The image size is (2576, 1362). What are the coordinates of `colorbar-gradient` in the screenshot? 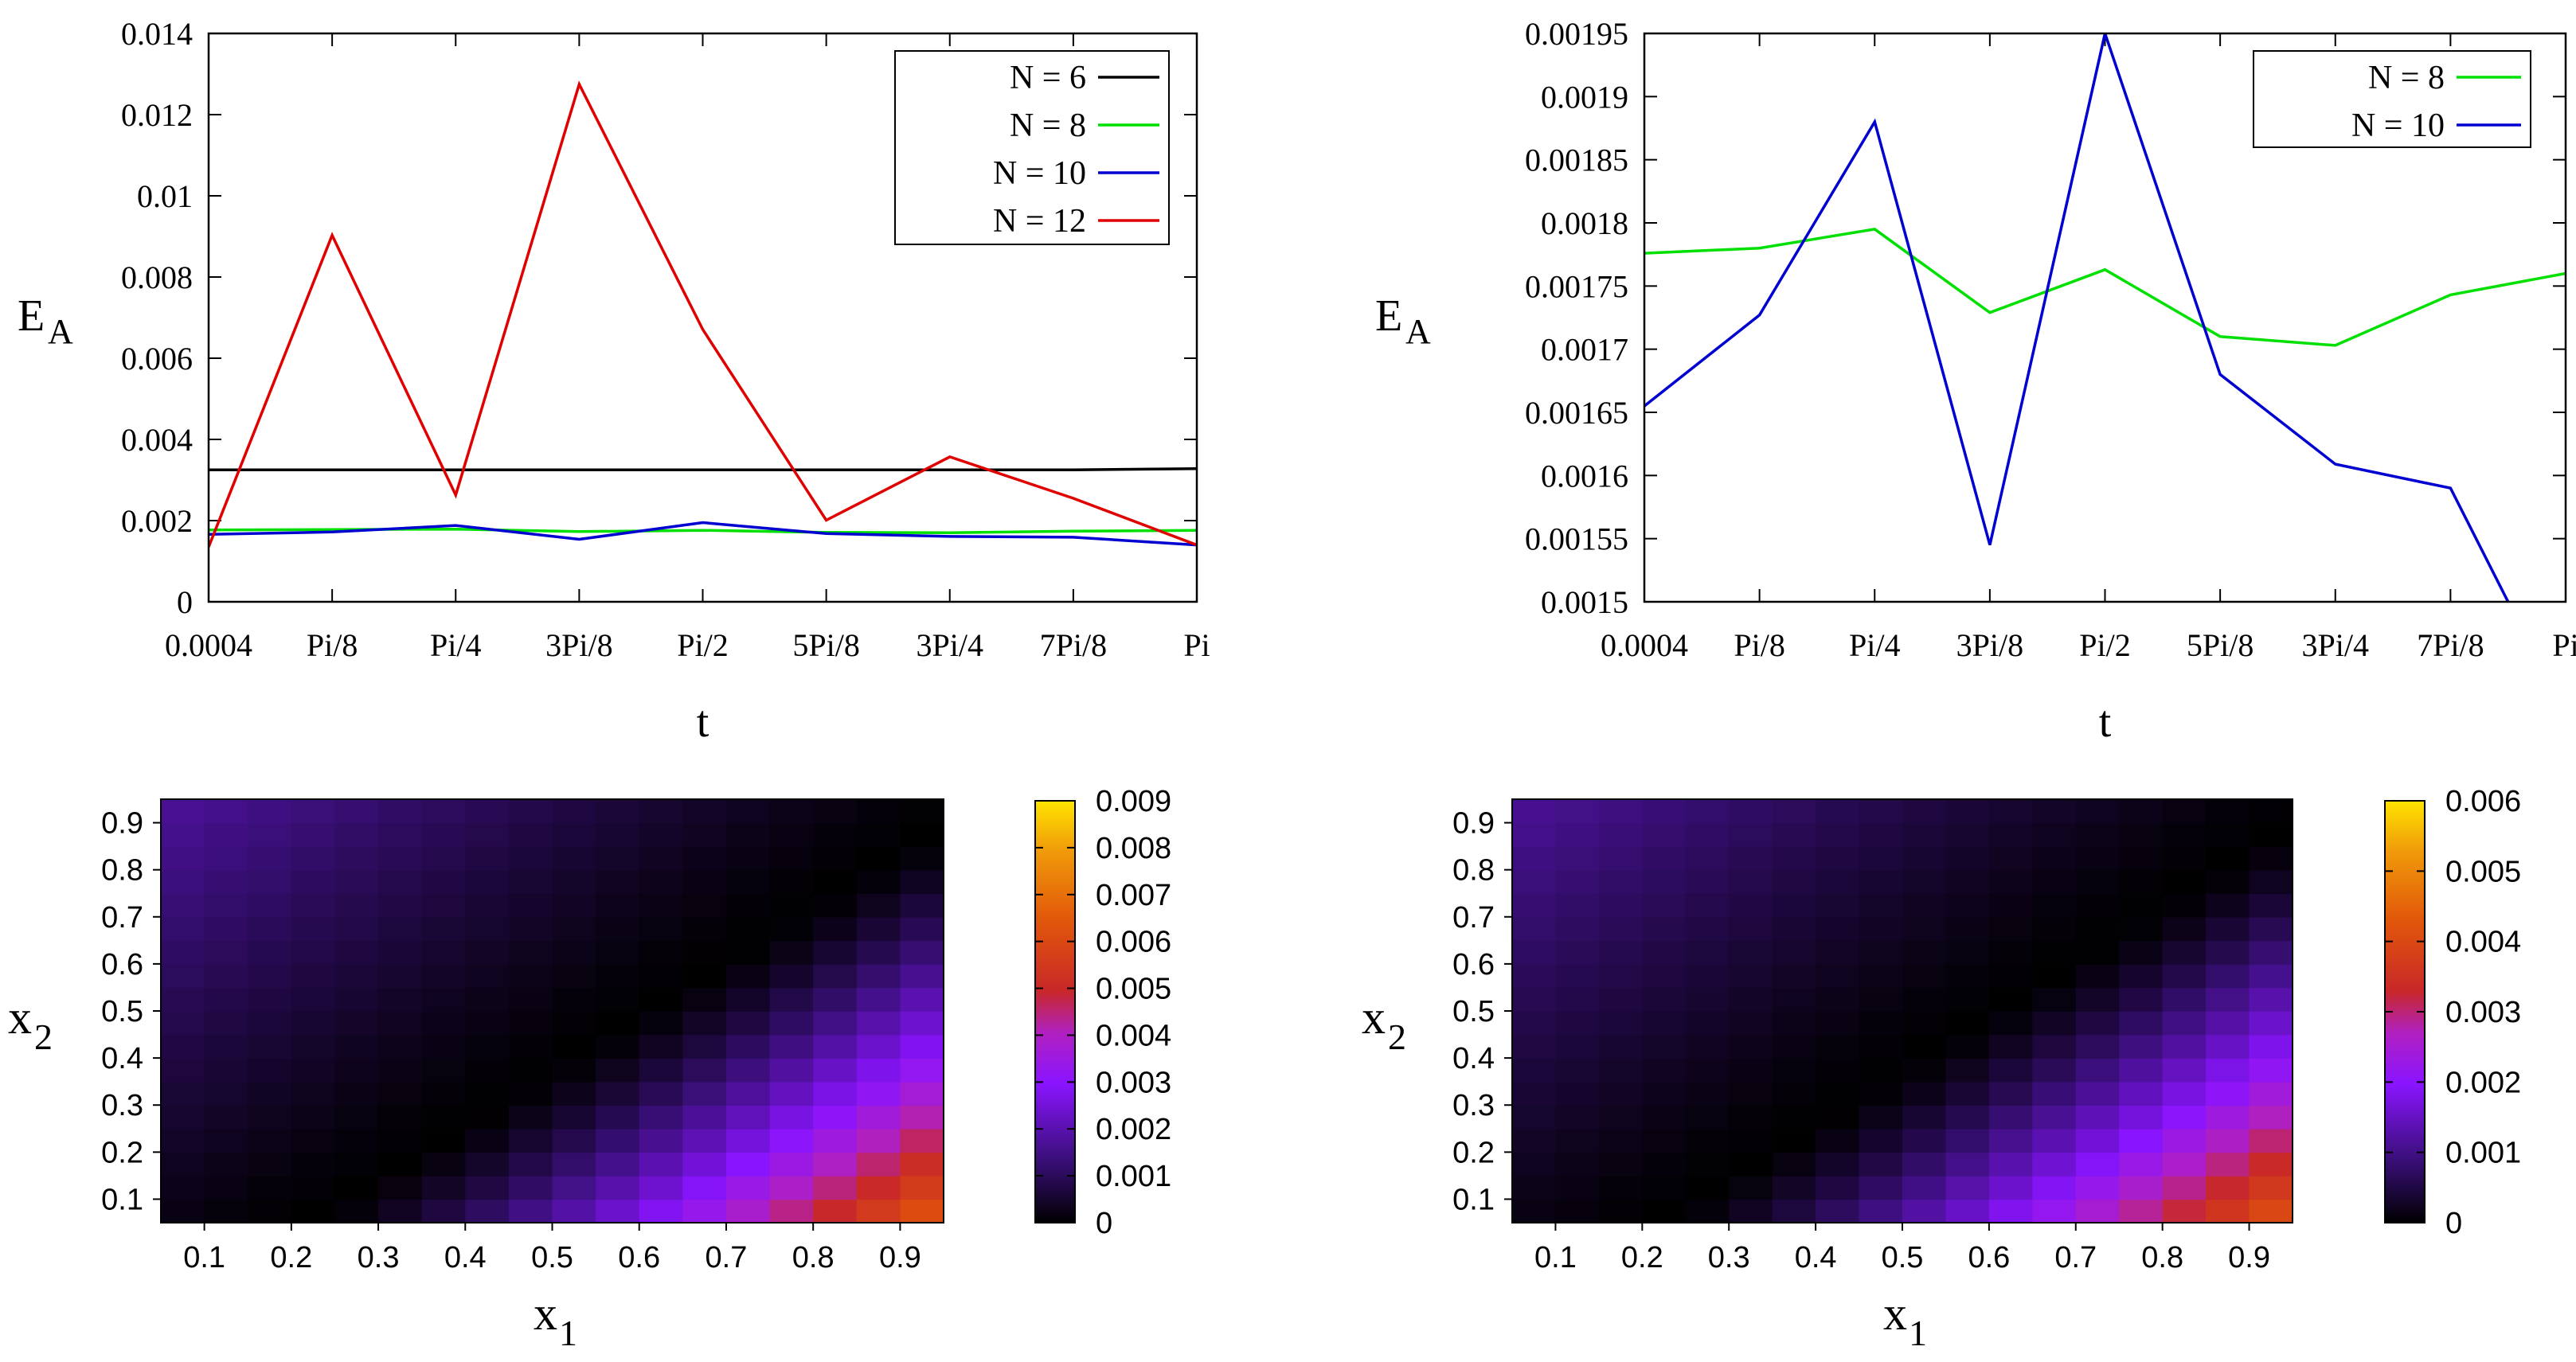 It's located at (1055, 1012).